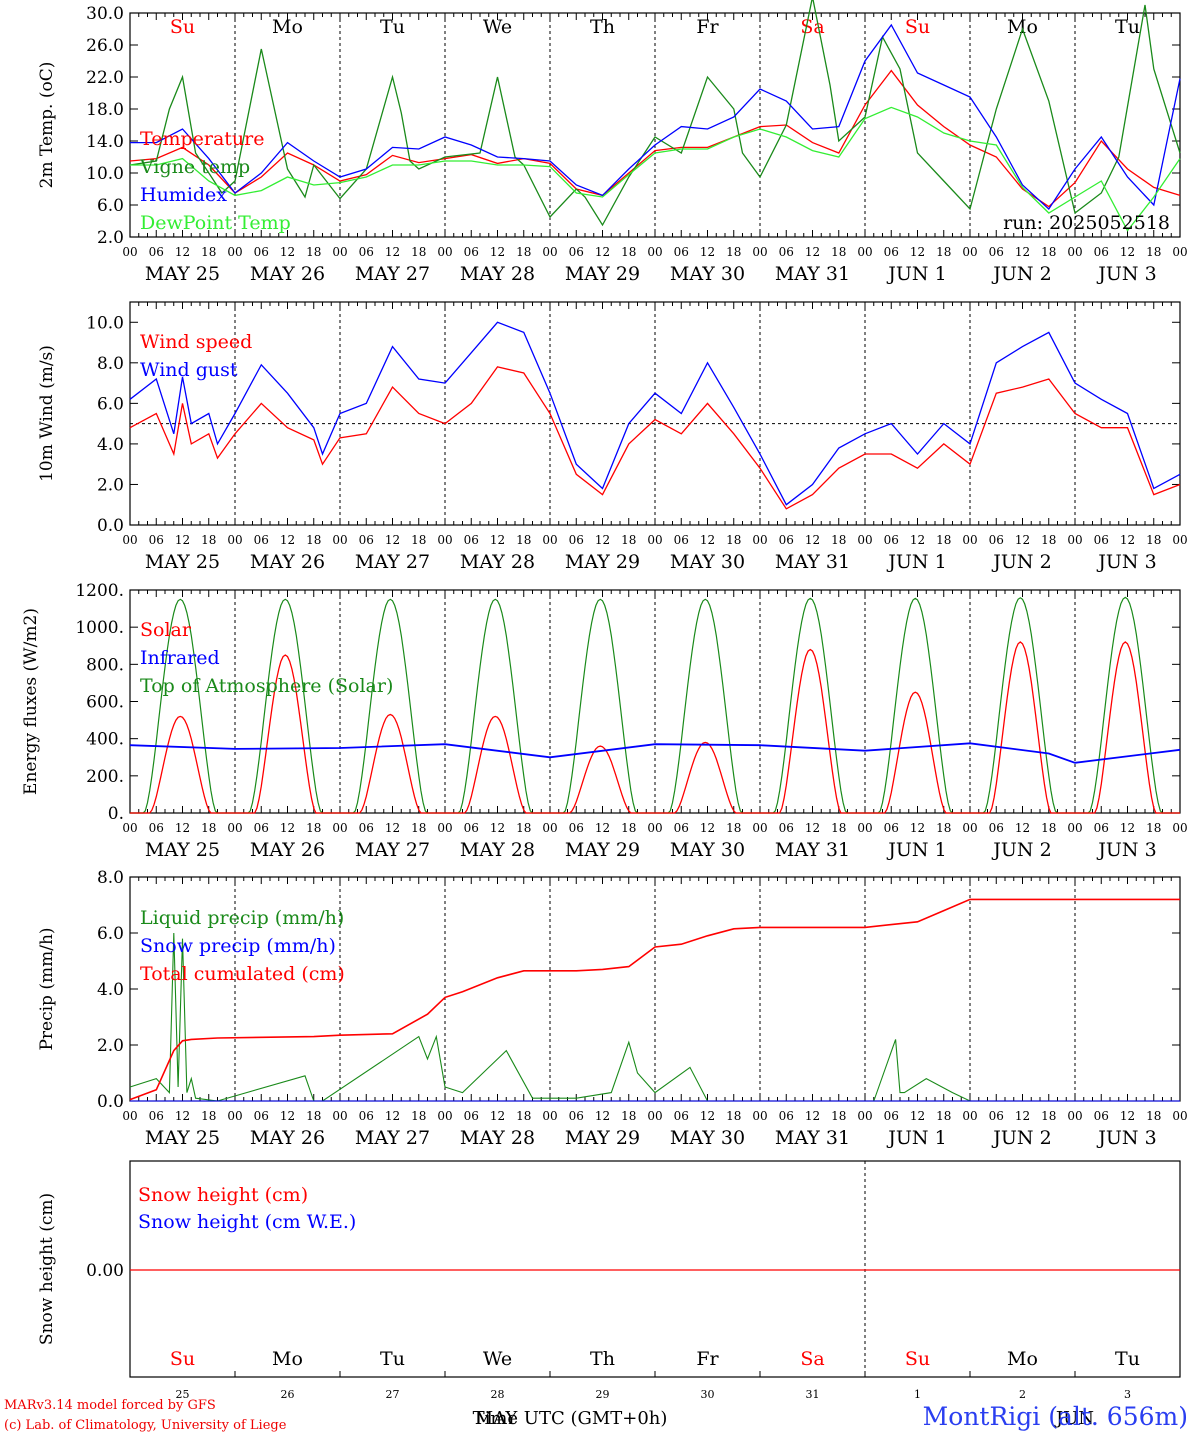 Image resolution: width=1194 pixels, height=1440 pixels. I want to click on day-number-label: 26, so click(288, 1394).